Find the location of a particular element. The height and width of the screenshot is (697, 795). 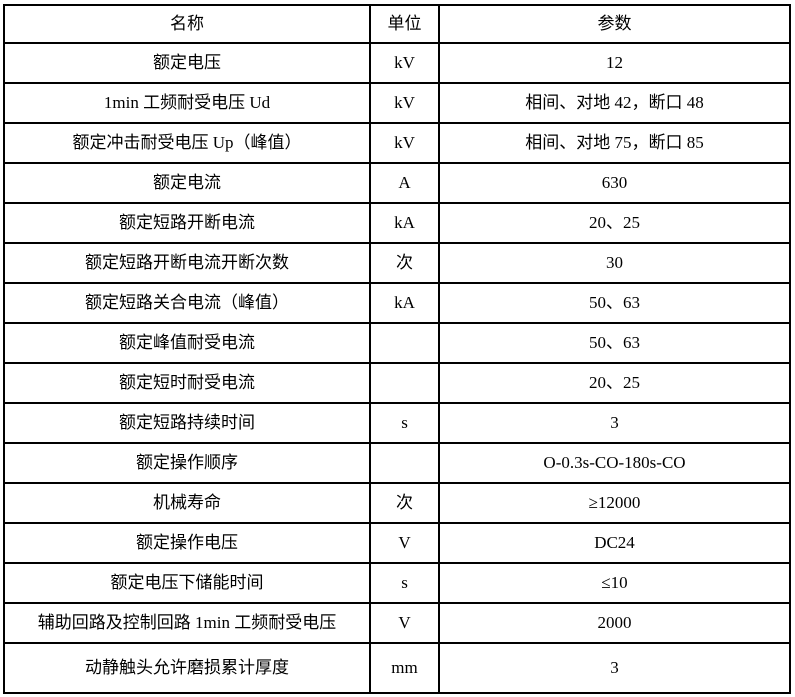

spec-value-cell: 30 is located at coordinates (614, 263).